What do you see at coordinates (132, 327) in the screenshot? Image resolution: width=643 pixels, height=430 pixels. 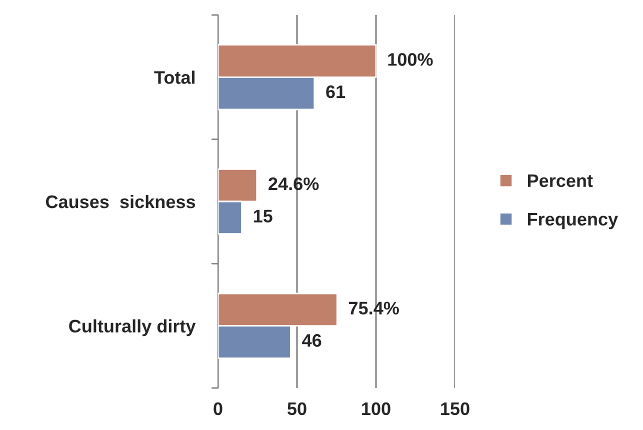 I see `y-tick-label: Culturally dirty` at bounding box center [132, 327].